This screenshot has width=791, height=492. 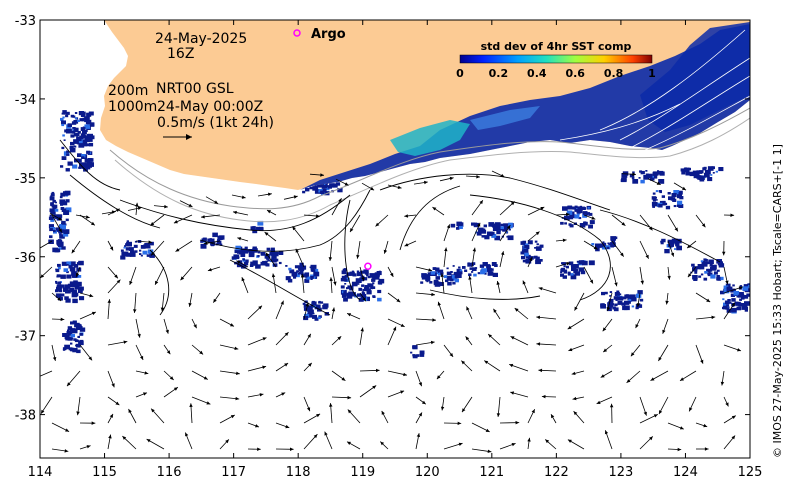 What do you see at coordinates (495, 192) in the screenshot?
I see `streamline` at bounding box center [495, 192].